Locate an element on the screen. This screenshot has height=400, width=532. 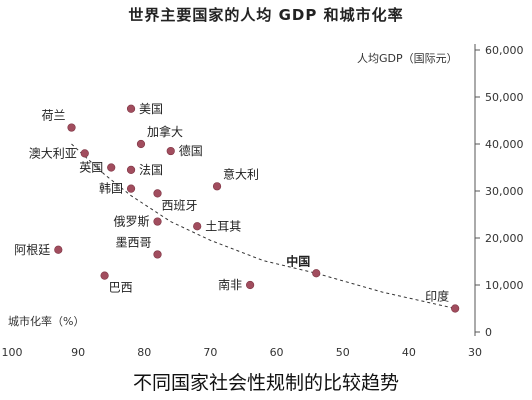
x-tick-label: 60 is located at coordinates (277, 352).